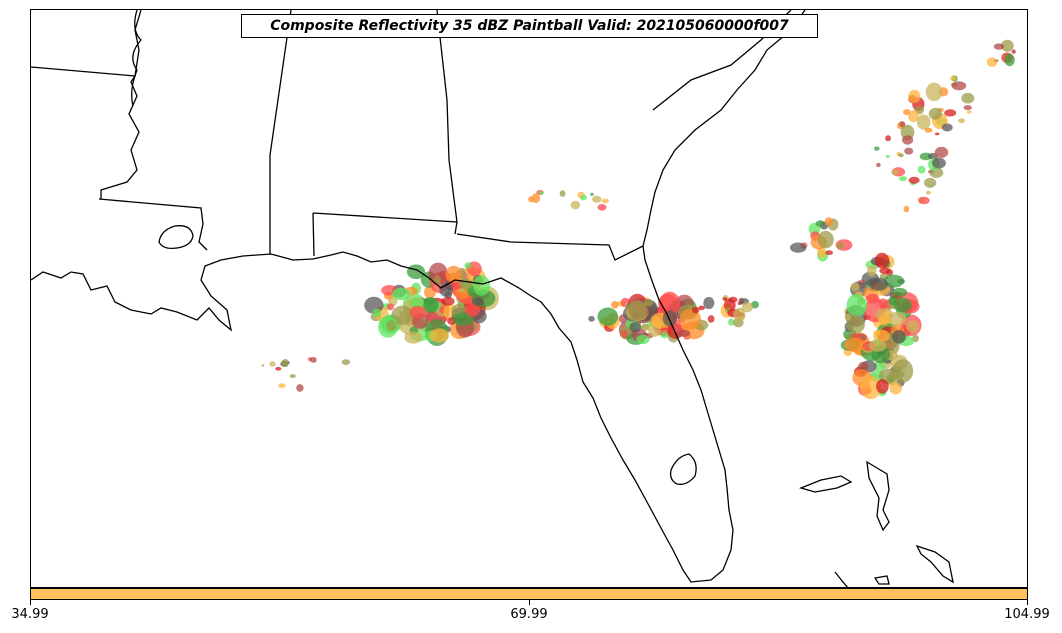 The height and width of the screenshot is (633, 1062). What do you see at coordinates (934, 564) in the screenshot?
I see `bahamas-andros` at bounding box center [934, 564].